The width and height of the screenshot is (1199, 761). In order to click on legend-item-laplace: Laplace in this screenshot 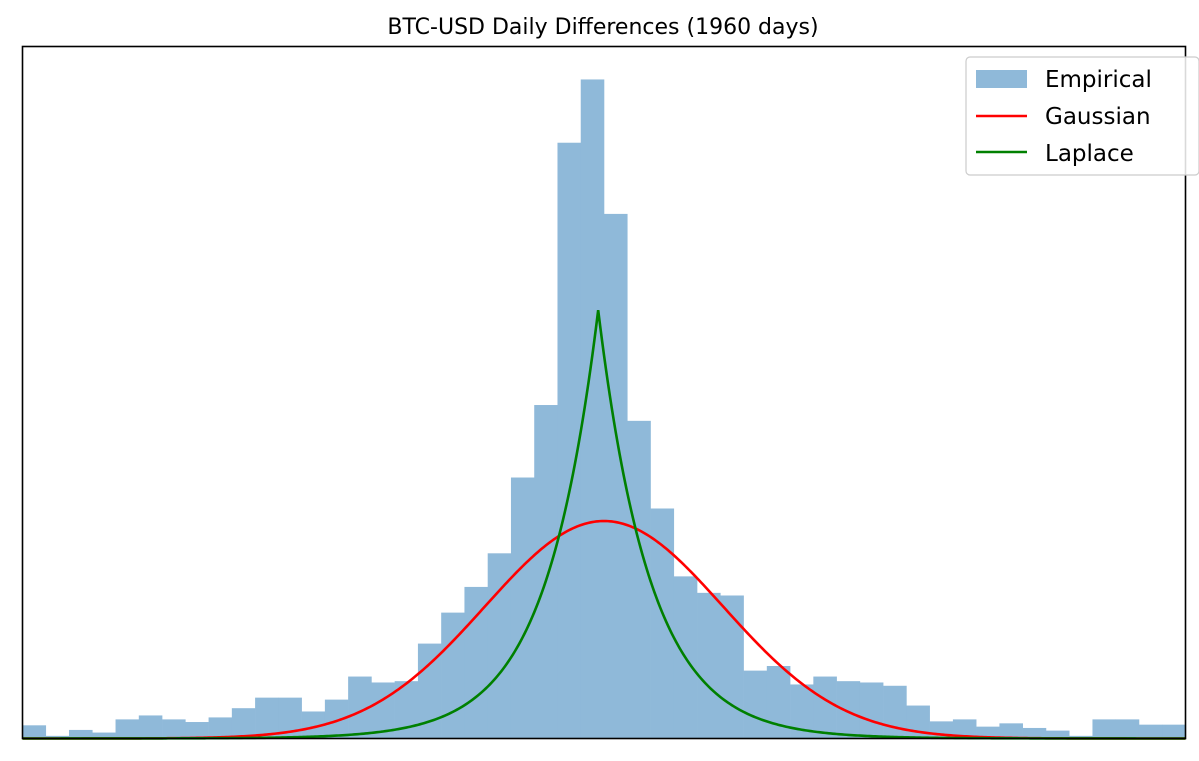, I will do `click(1055, 154)`.